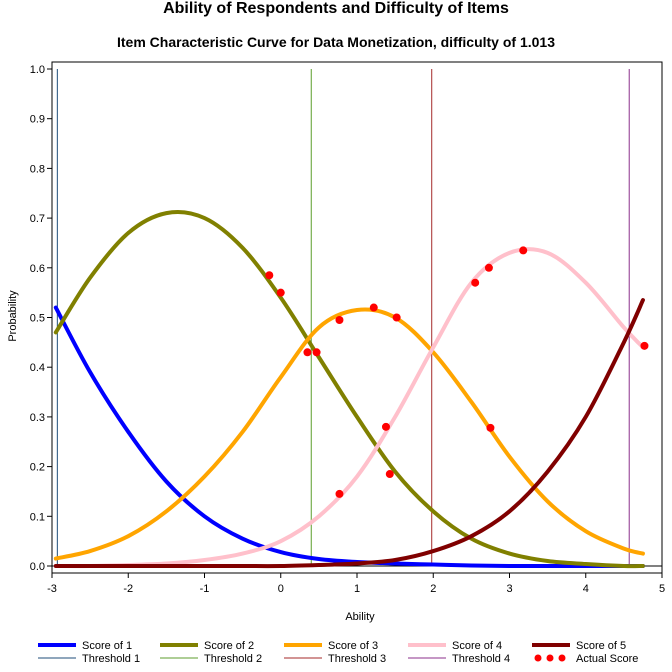 The height and width of the screenshot is (672, 672). What do you see at coordinates (107, 646) in the screenshot?
I see `legend-label: Score of 1` at bounding box center [107, 646].